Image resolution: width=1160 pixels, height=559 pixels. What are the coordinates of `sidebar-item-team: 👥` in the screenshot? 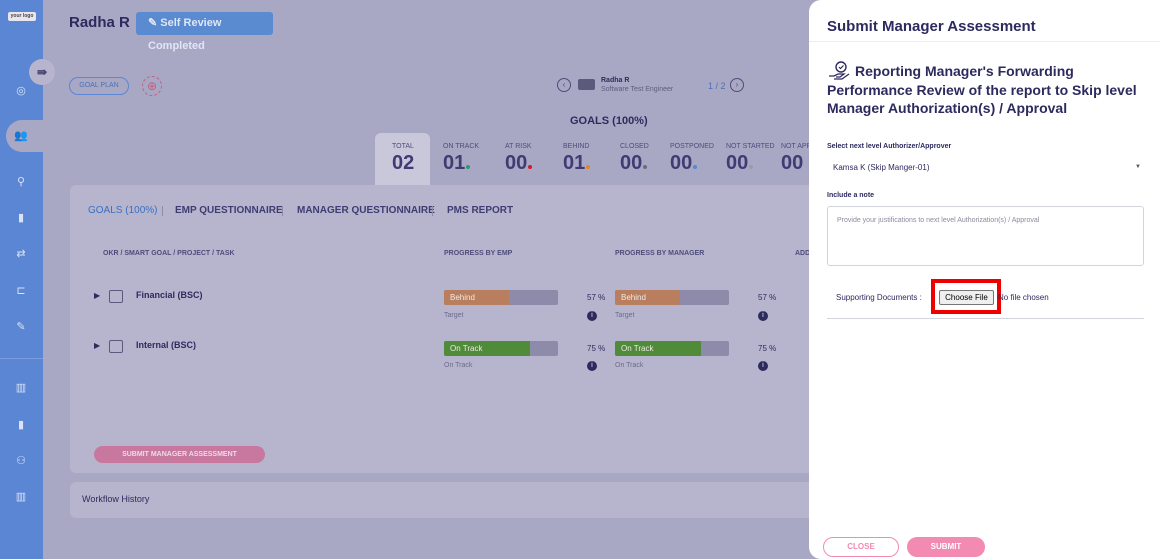 It's located at (28, 136).